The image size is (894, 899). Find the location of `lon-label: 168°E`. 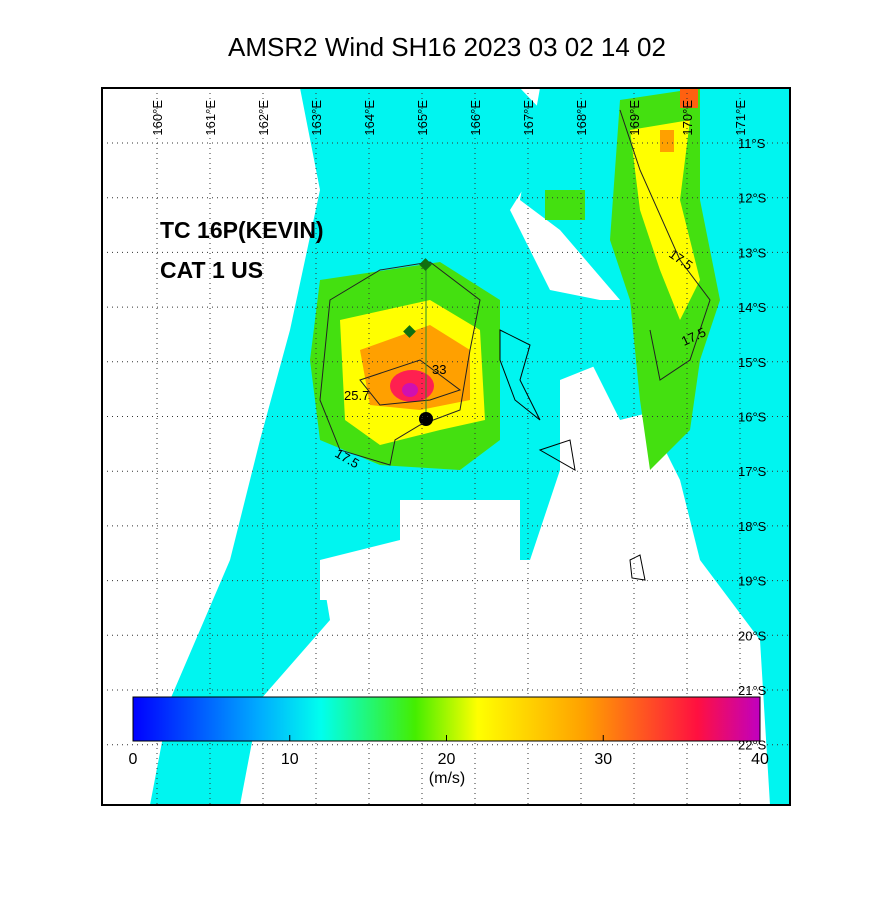

lon-label: 168°E is located at coordinates (581, 118).